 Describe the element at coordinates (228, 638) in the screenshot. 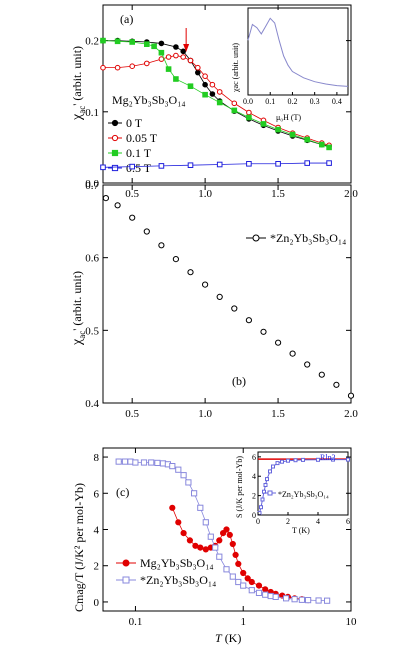

I see `panel-c-xlabel: T (K)` at that location.